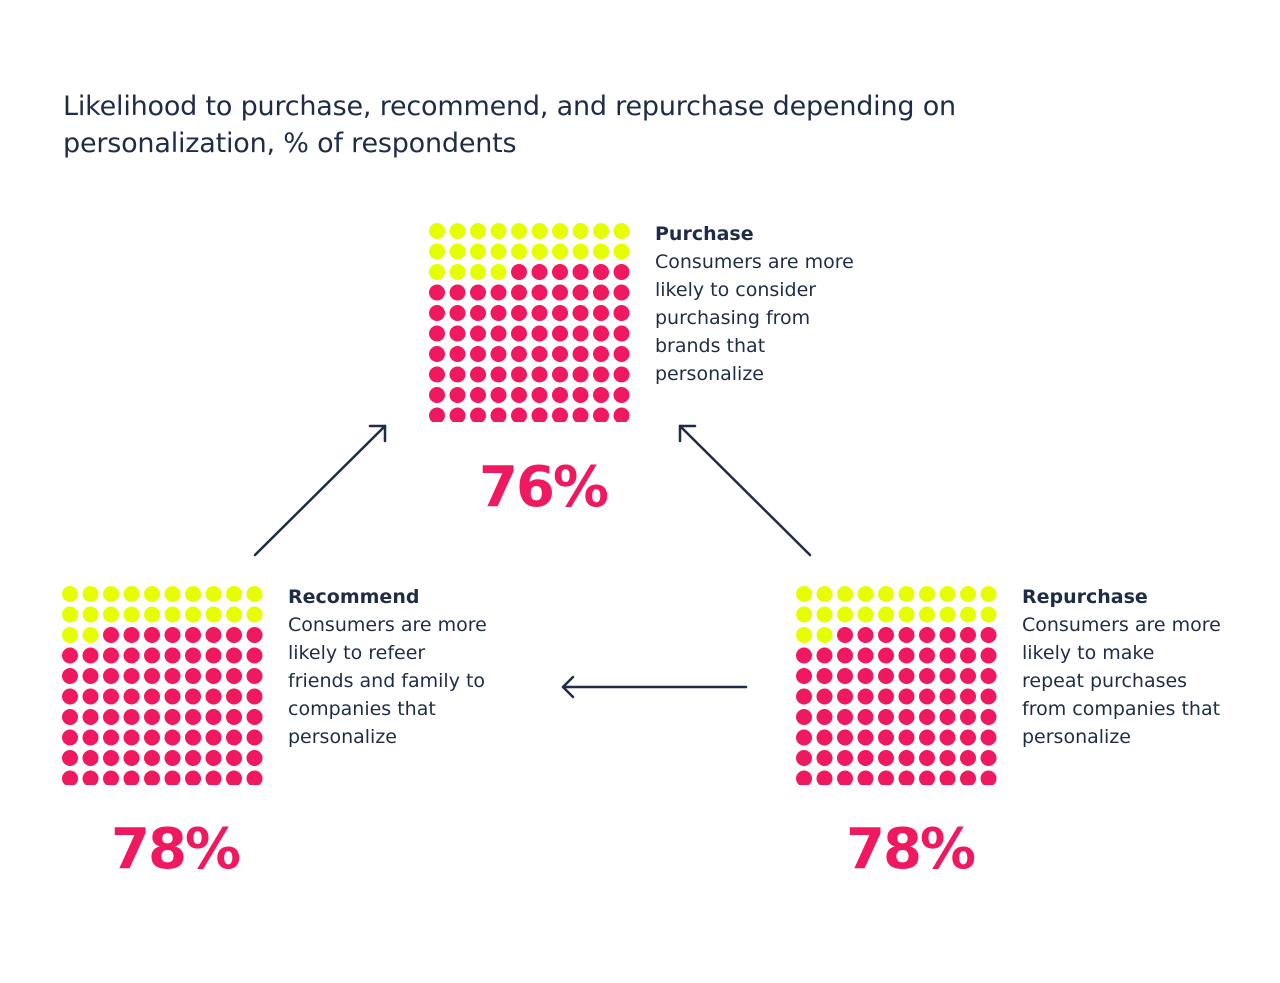 The image size is (1280, 983). What do you see at coordinates (704, 234) in the screenshot?
I see `label-purchase: Purchase` at bounding box center [704, 234].